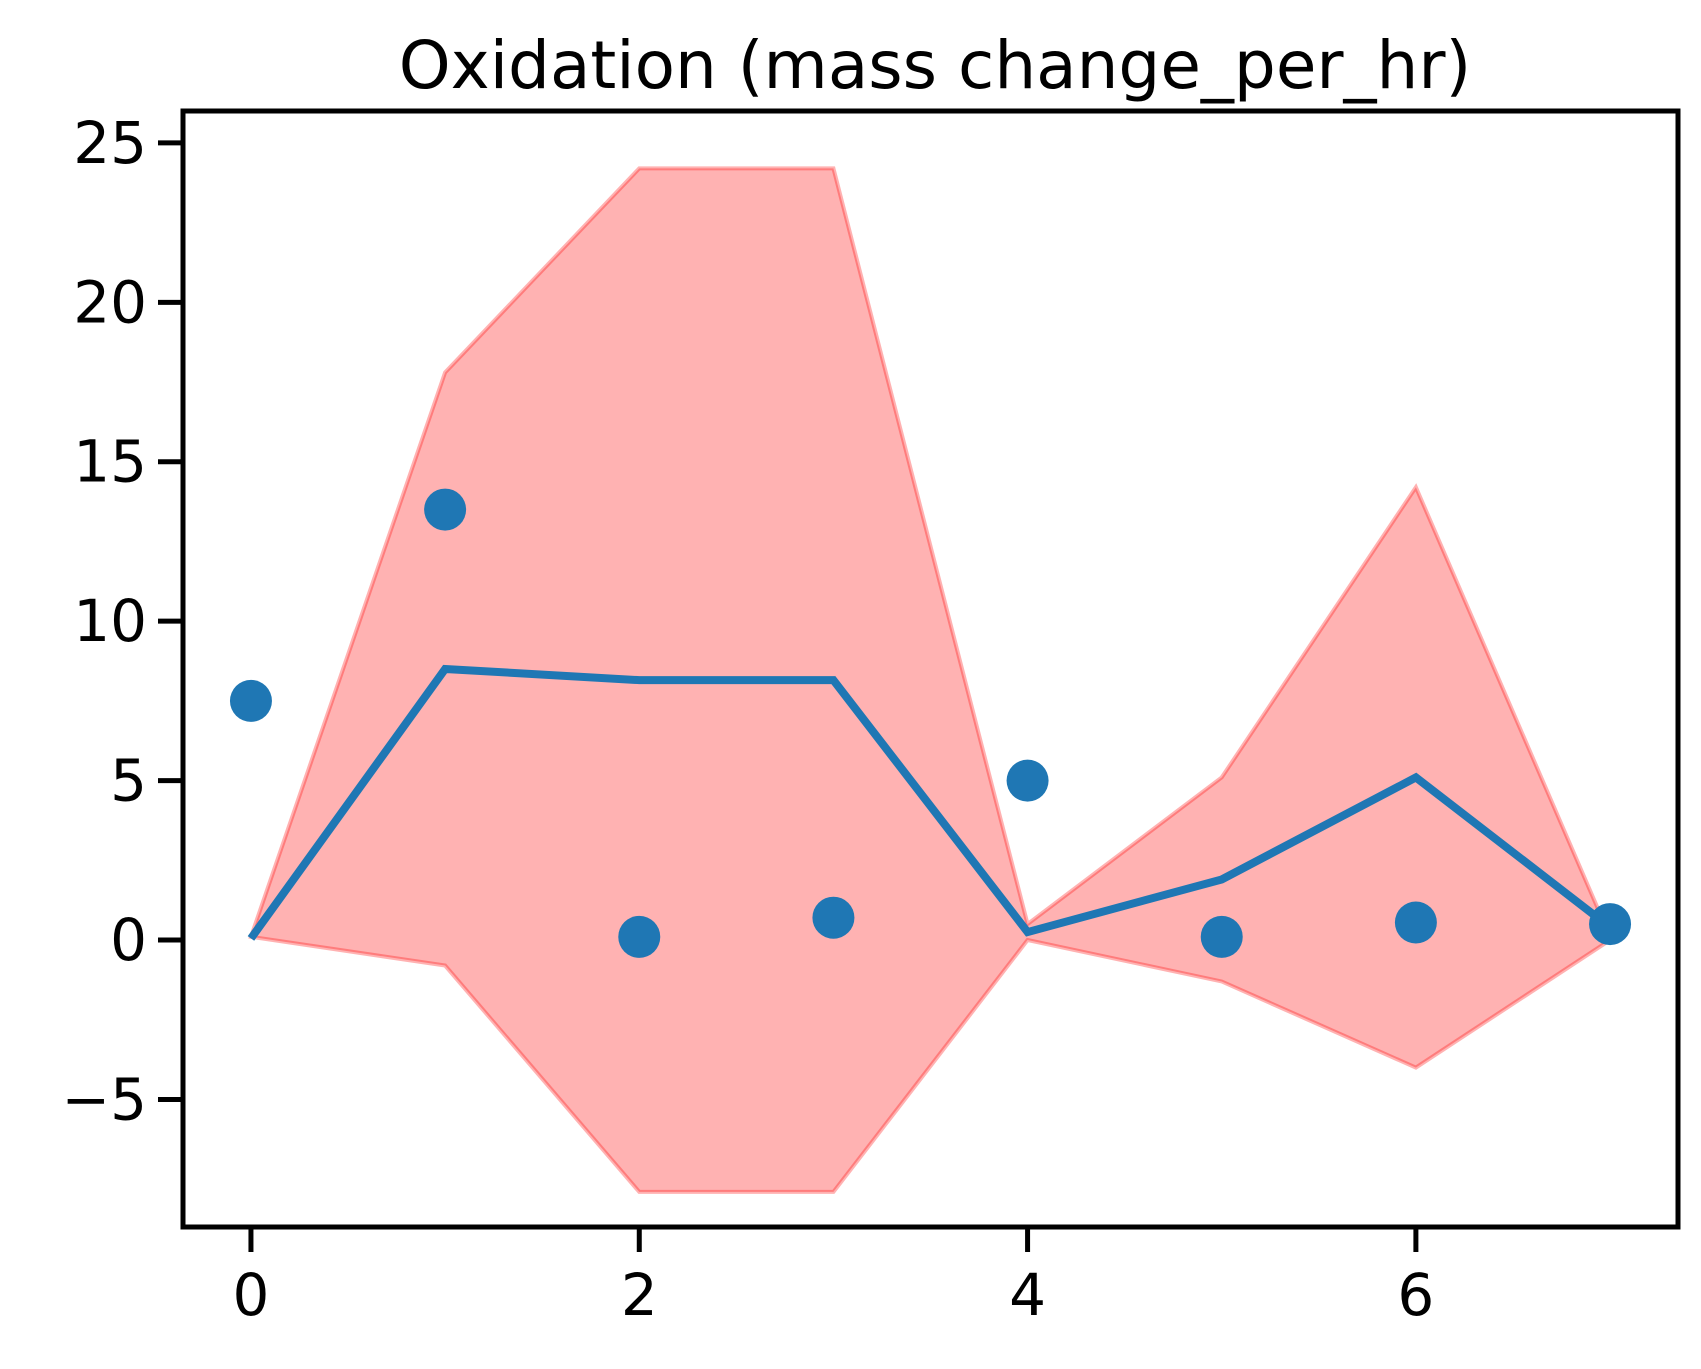  I want to click on chart-title: Oxidation (mass change_per_hr), so click(935, 65).